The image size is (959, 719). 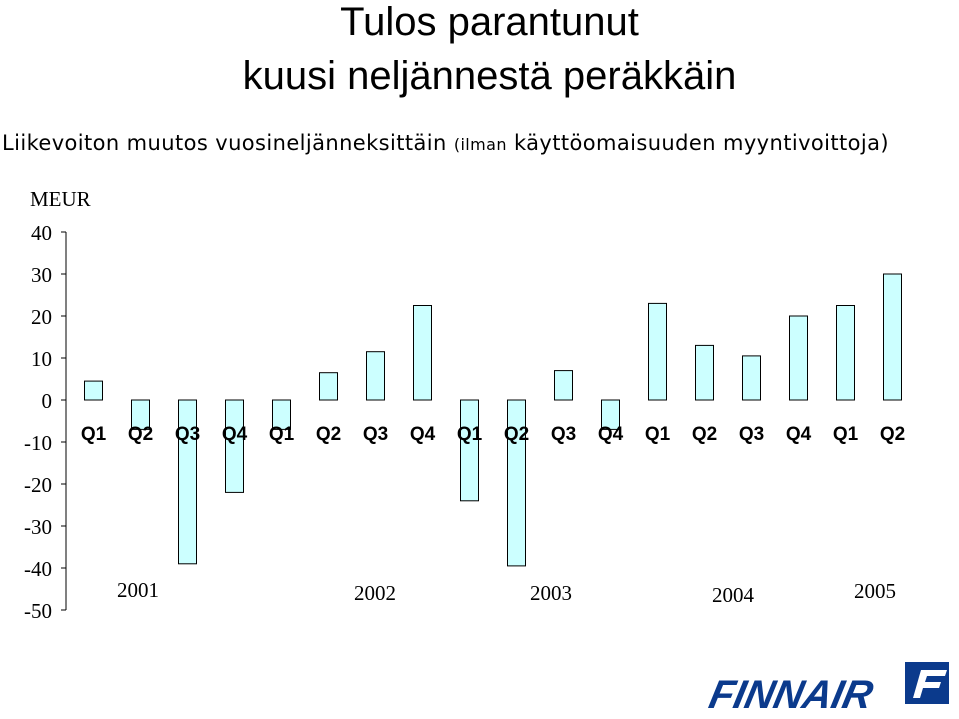 What do you see at coordinates (38, 611) in the screenshot?
I see `y-tick-label: -50` at bounding box center [38, 611].